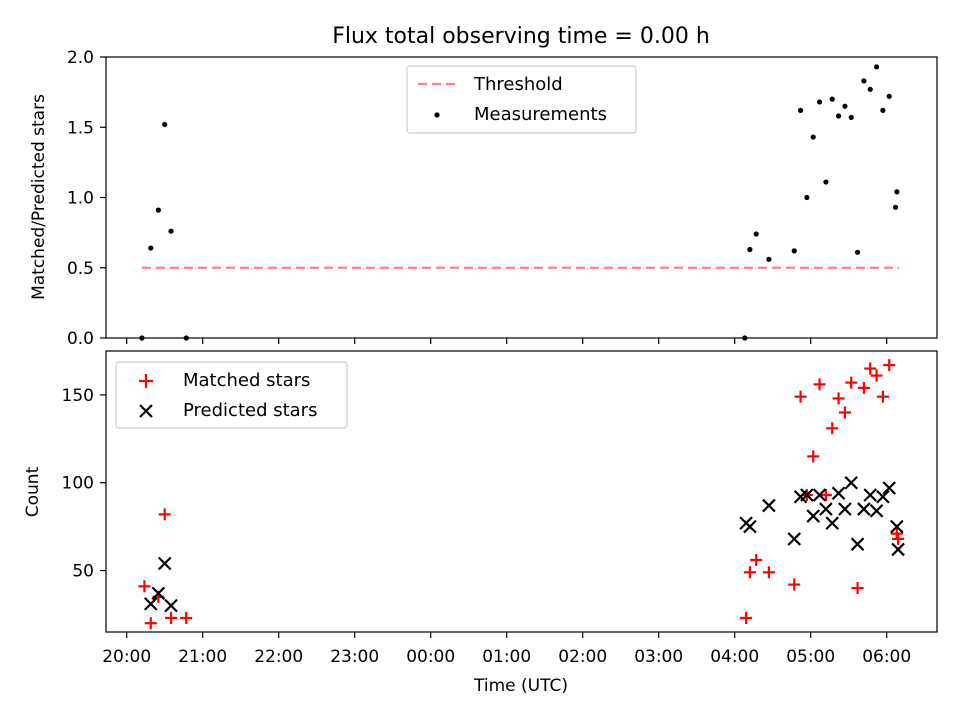  Describe the element at coordinates (83, 572) in the screenshot. I see `y-tick-label: 50` at that location.